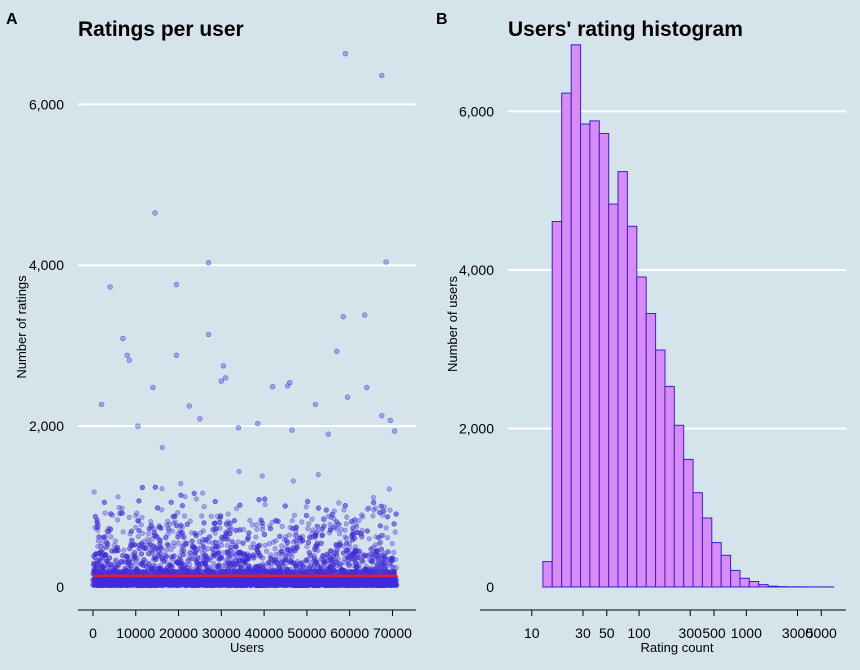 The width and height of the screenshot is (860, 670). I want to click on panel-a-y-tick-label: 0, so click(60, 587).